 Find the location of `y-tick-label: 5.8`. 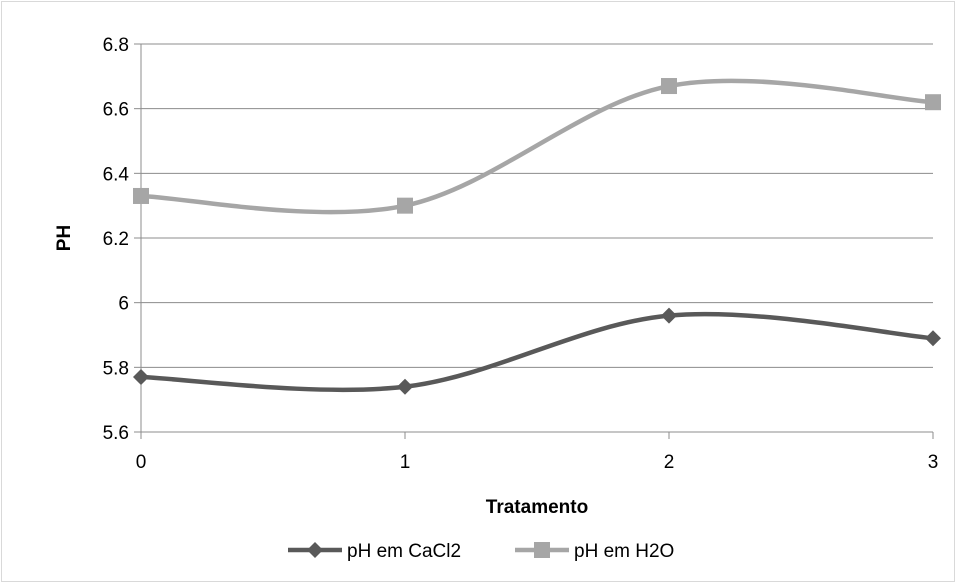

y-tick-label: 5.8 is located at coordinates (116, 368).